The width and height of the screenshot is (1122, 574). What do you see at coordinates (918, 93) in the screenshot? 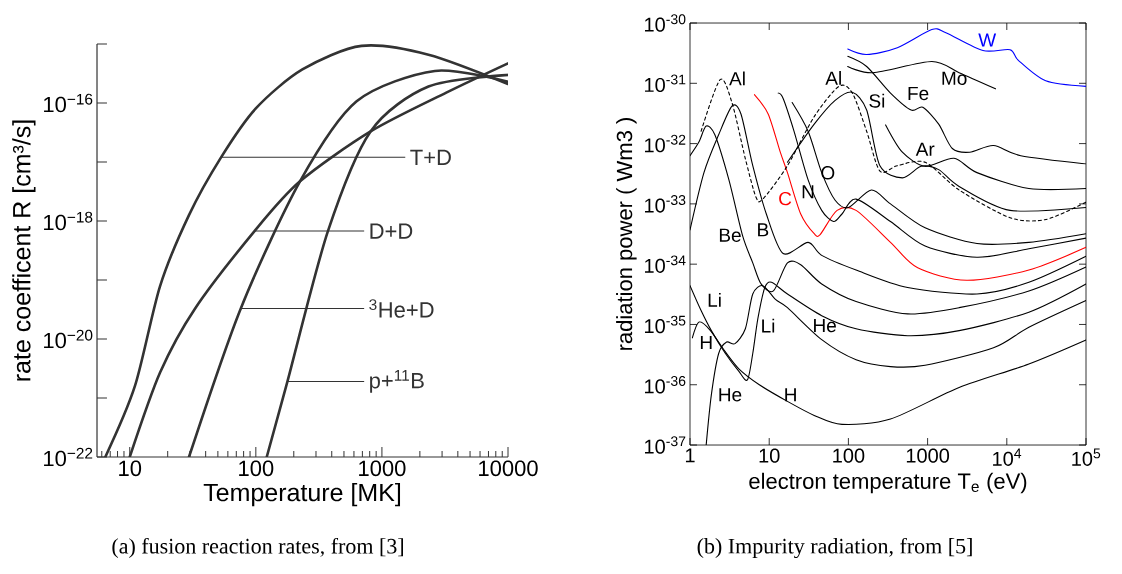
I see `annotation: Fe` at bounding box center [918, 93].